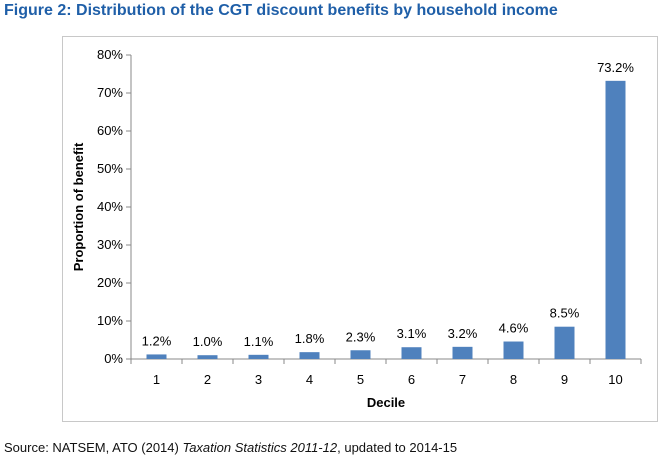  What do you see at coordinates (110, 282) in the screenshot?
I see `y-tick-label: 20%` at bounding box center [110, 282].